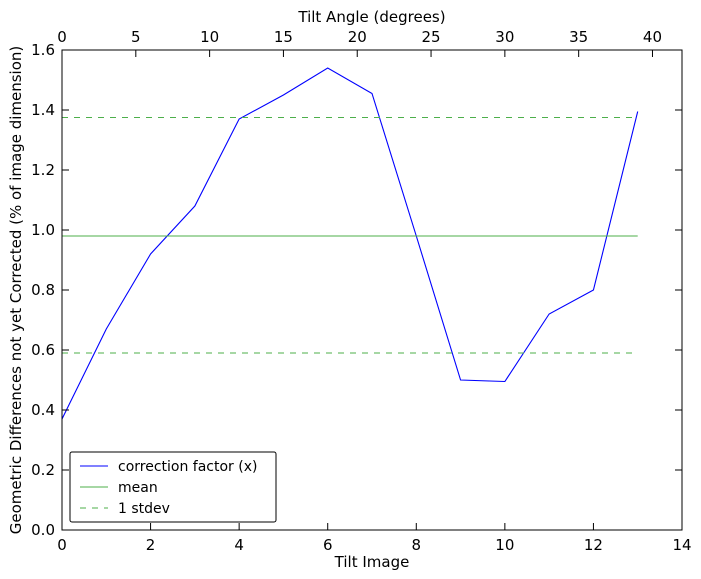 The image size is (701, 579). I want to click on y-tick-label: 1.6, so click(43, 50).